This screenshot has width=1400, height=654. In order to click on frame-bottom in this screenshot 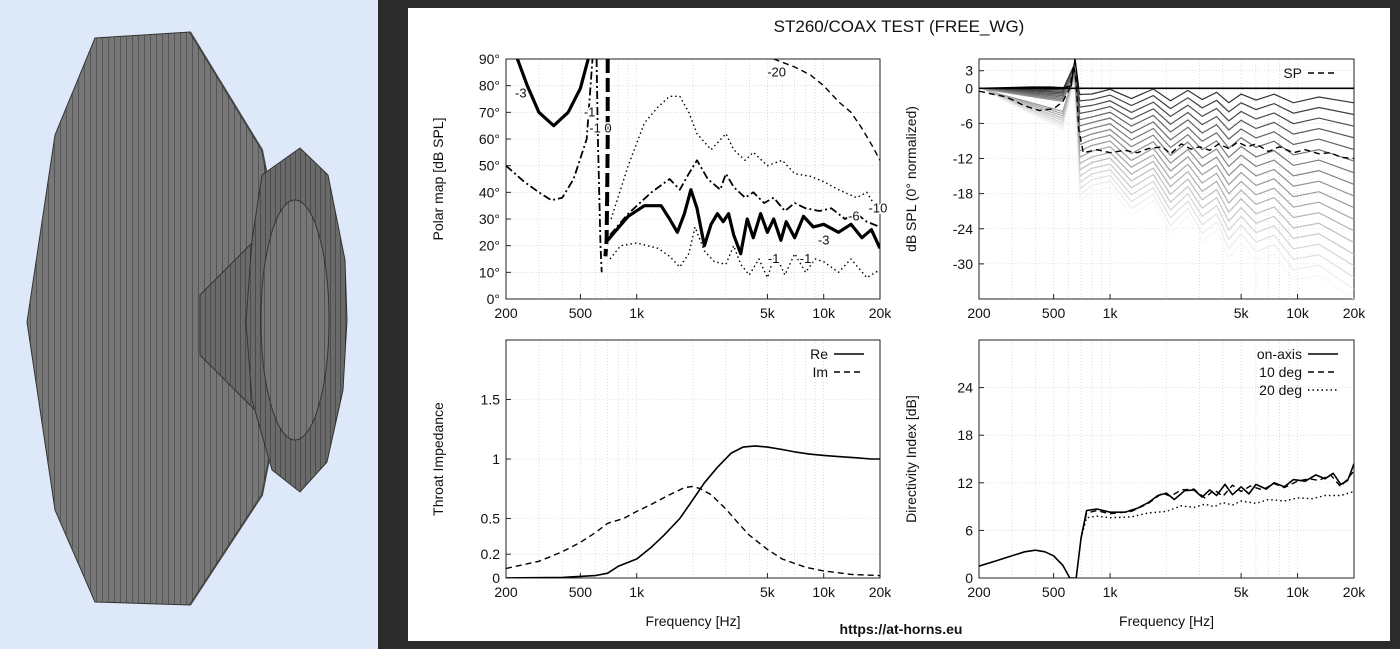, I will do `click(904, 645)`.